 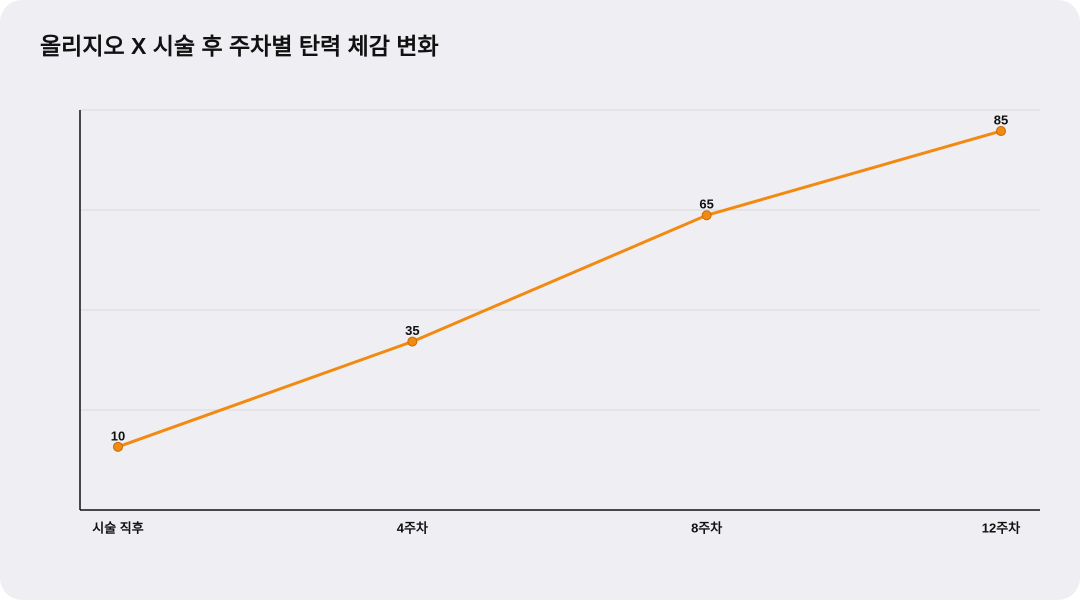 What do you see at coordinates (1001, 119) in the screenshot?
I see `data-label: 85` at bounding box center [1001, 119].